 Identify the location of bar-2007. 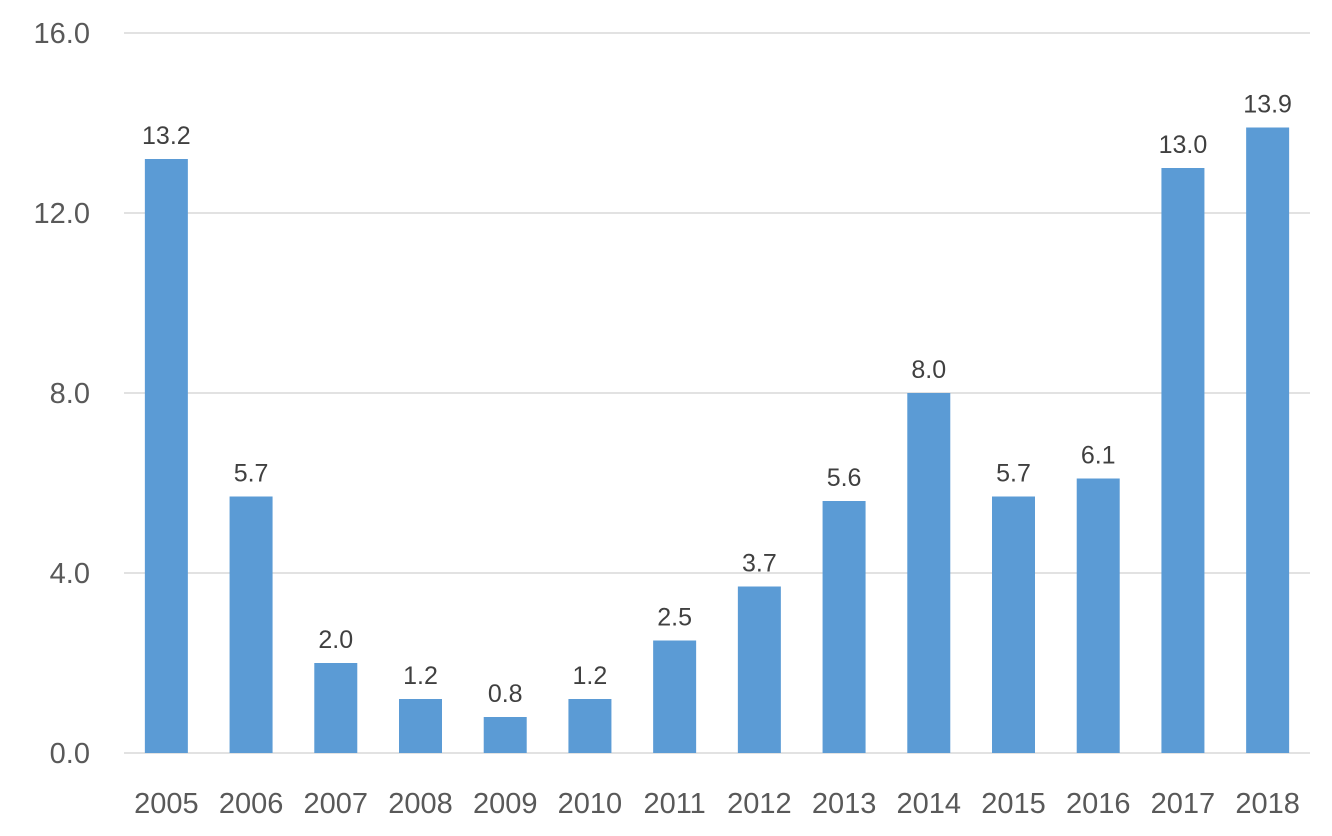
(336, 708).